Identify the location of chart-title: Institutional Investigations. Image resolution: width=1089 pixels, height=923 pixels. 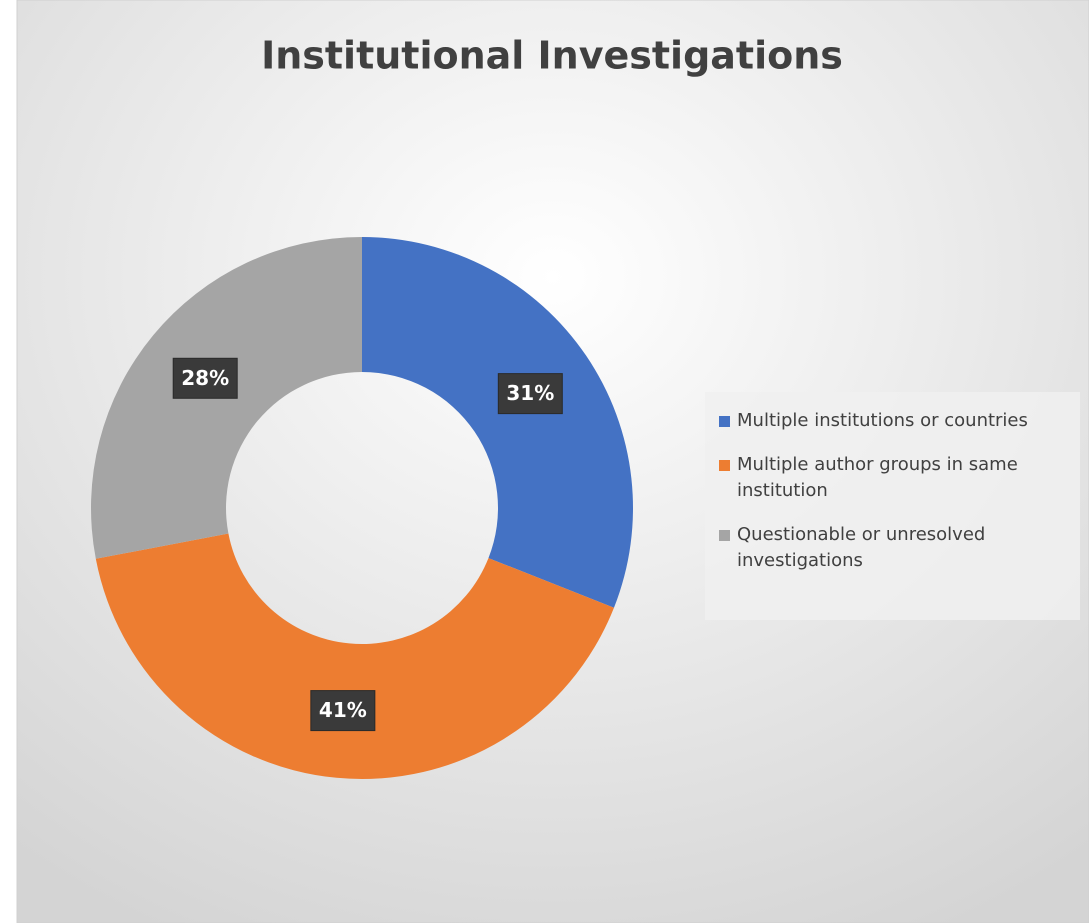
(552, 56).